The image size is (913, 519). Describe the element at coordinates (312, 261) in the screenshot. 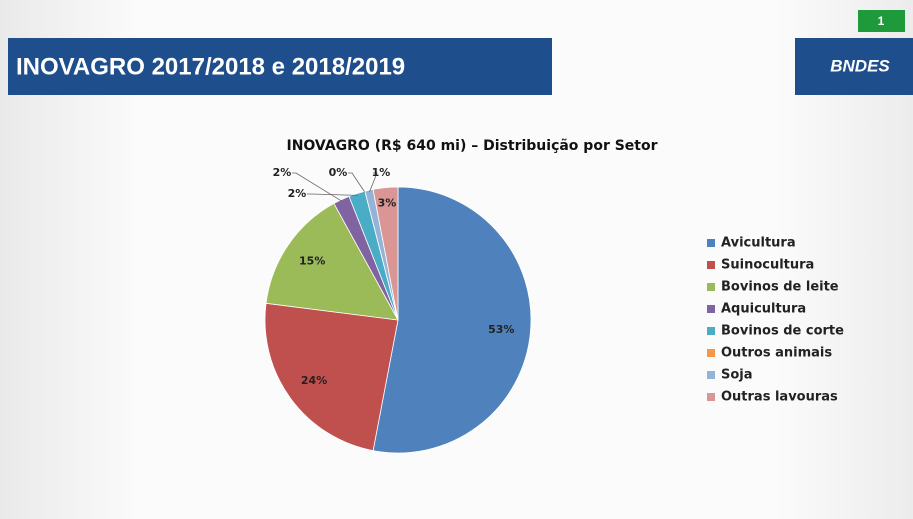

I see `data-label: 15%` at that location.